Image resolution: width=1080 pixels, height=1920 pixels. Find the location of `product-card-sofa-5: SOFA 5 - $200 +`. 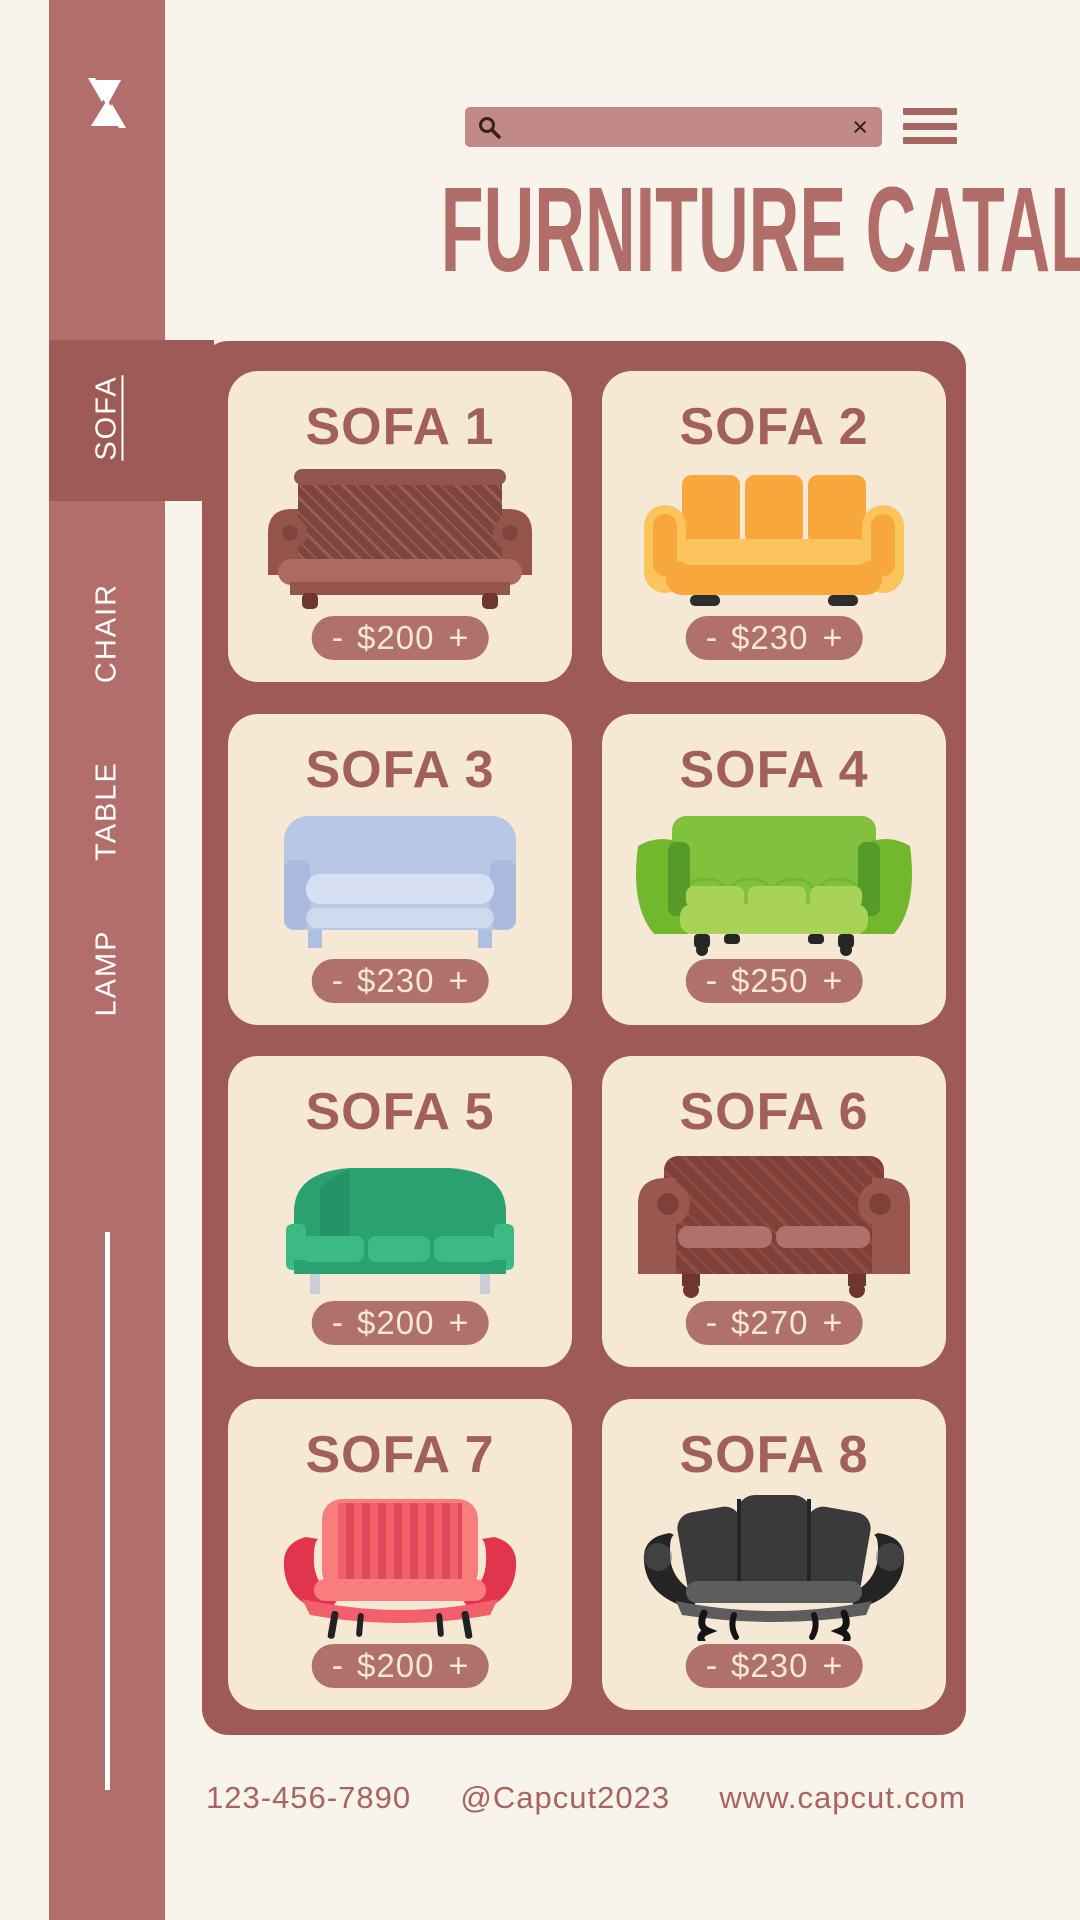

product-card-sofa-5: SOFA 5 - $200 + is located at coordinates (400, 1211).